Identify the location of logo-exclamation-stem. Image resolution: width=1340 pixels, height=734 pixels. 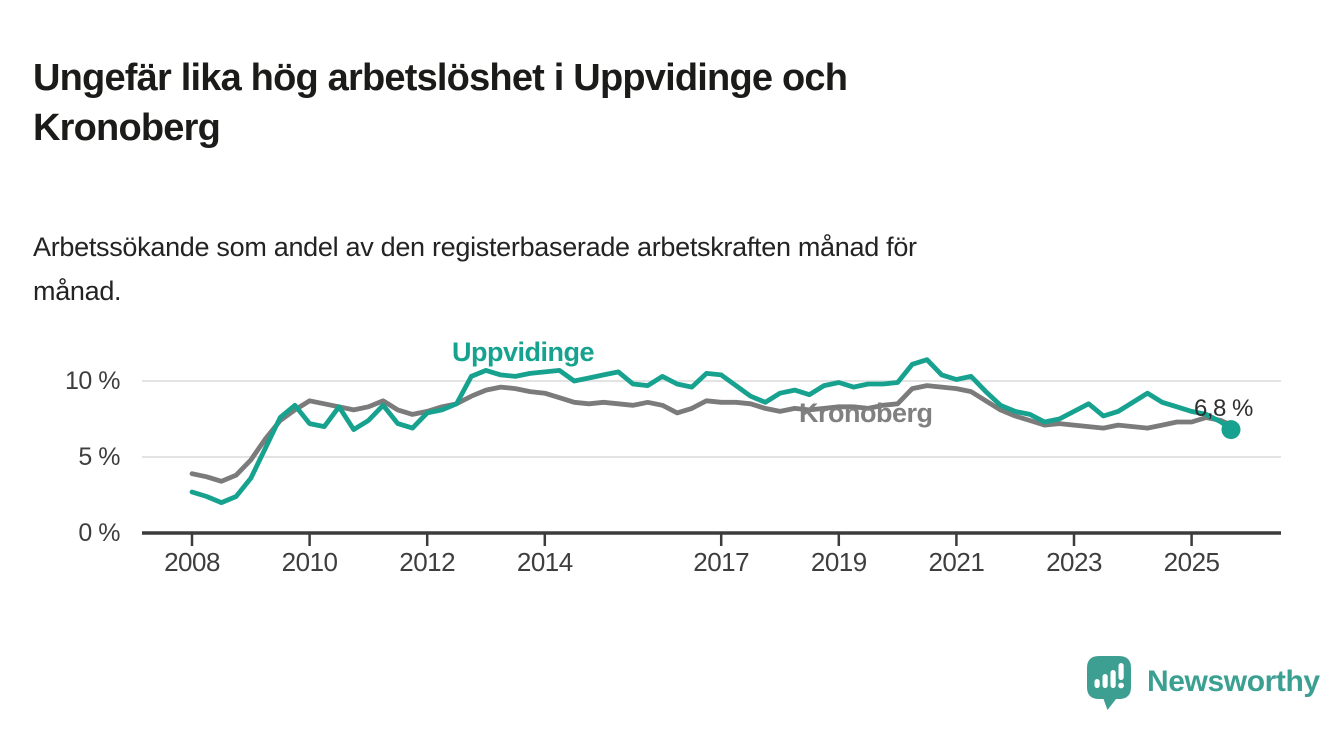
(1121, 671).